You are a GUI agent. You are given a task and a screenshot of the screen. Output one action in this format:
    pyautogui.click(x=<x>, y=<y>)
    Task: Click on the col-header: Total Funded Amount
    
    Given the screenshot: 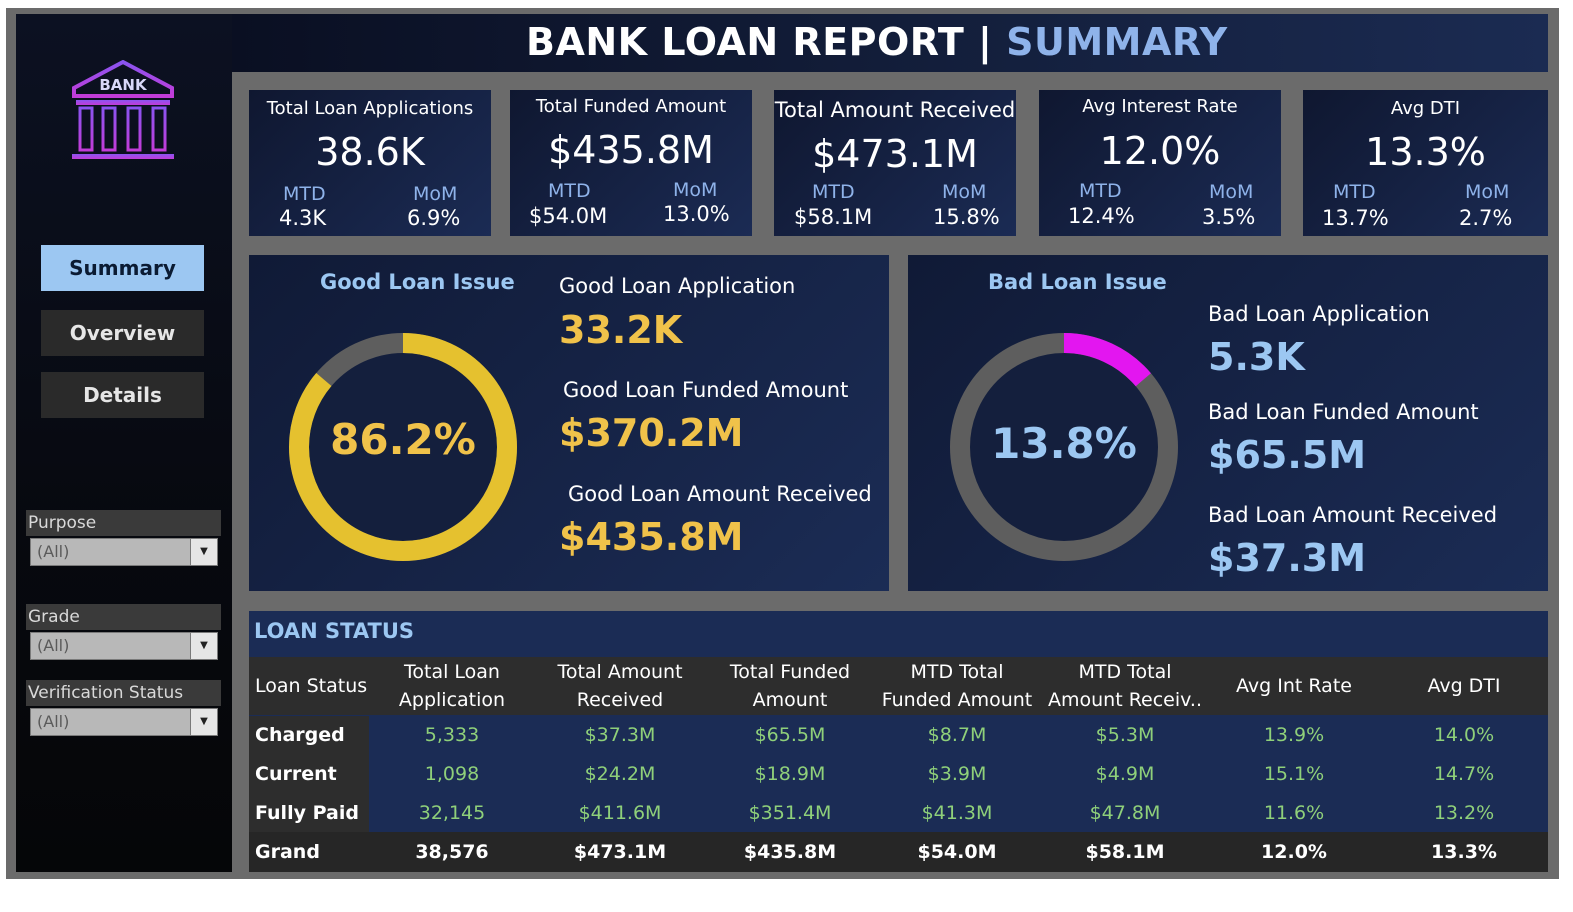 What is the action you would take?
    pyautogui.click(x=790, y=686)
    